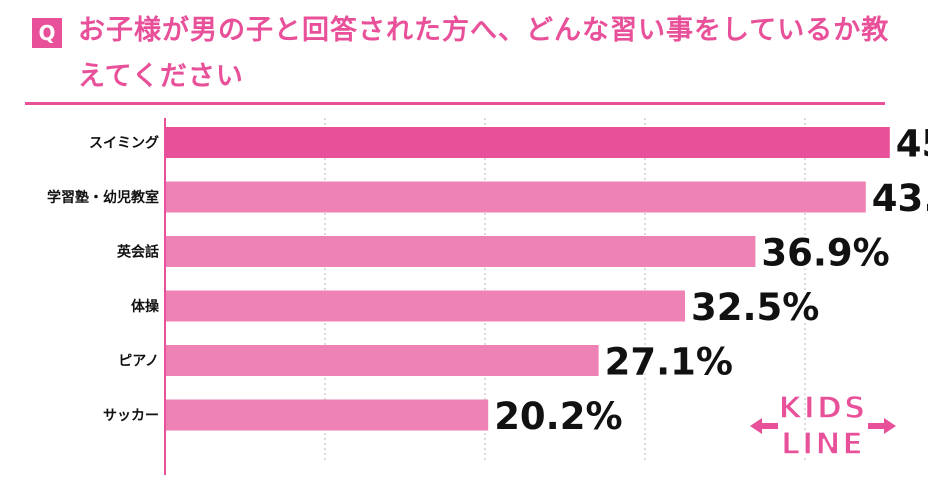 This screenshot has height=492, width=928. I want to click on title-divider, so click(455, 103).